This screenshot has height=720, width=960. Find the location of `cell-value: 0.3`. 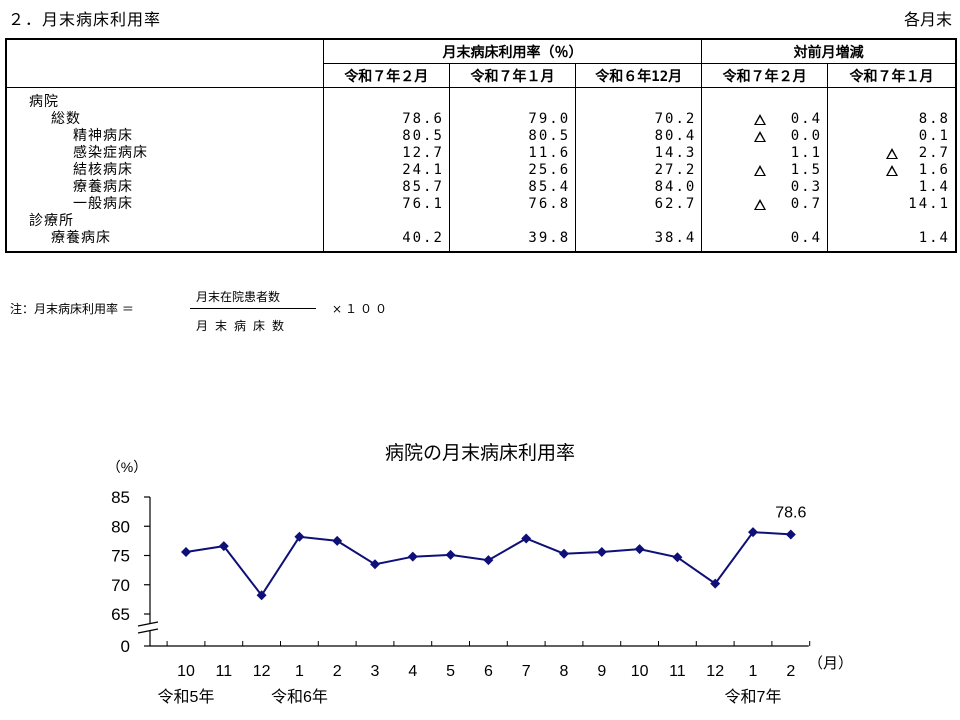

cell-value: 0.3 is located at coordinates (806, 187).